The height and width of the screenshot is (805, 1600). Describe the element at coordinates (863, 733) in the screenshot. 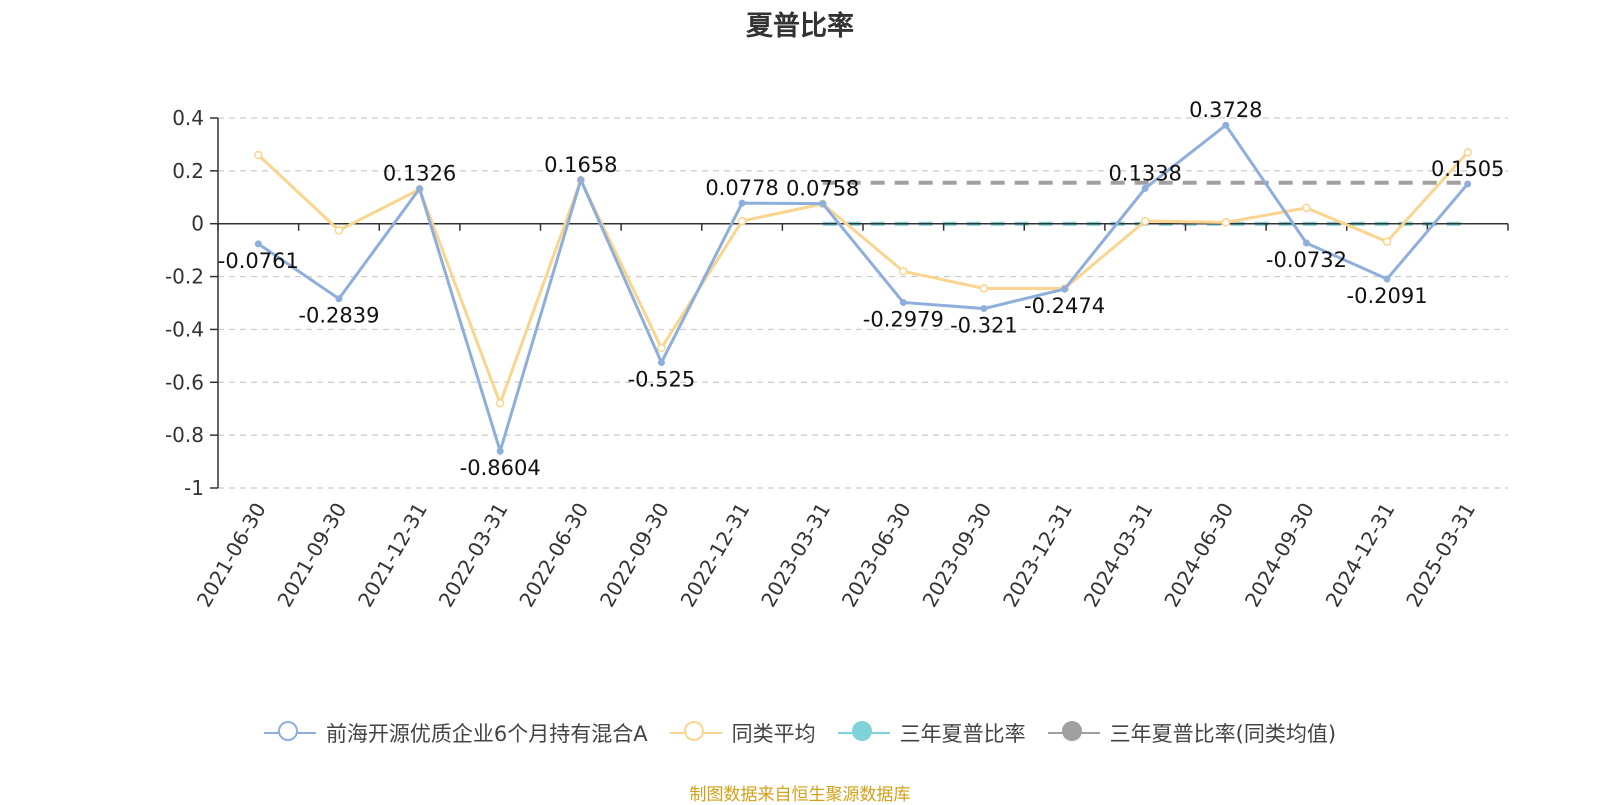

I see `legend-marker-three-year-sharpe` at that location.